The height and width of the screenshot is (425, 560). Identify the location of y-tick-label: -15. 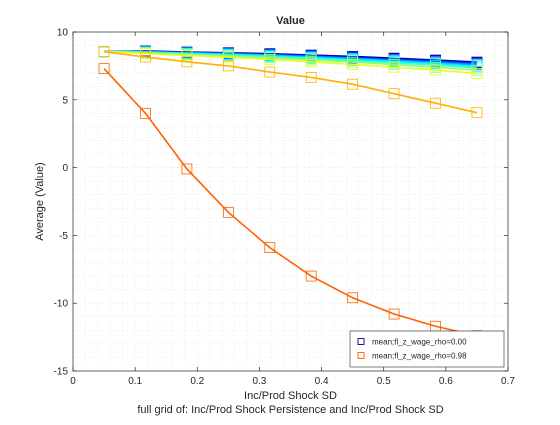
(61, 372).